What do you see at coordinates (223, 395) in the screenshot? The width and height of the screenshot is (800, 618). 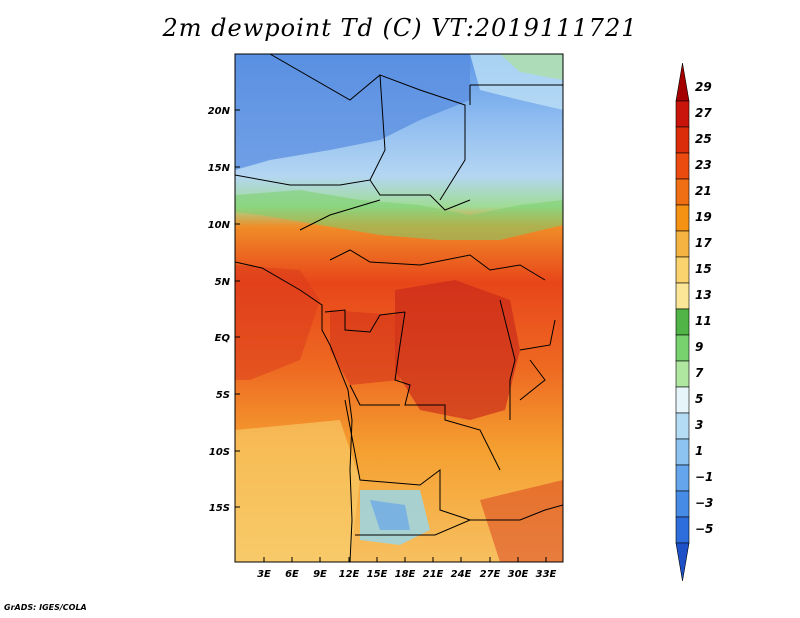 I see `lat-label-5s: 5S` at bounding box center [223, 395].